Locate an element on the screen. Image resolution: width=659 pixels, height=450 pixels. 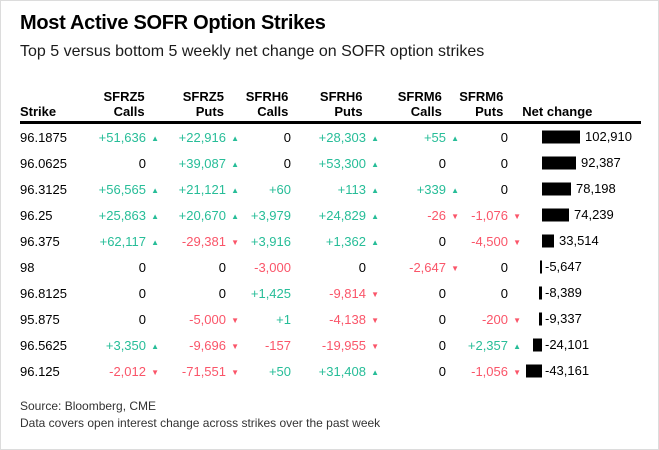
net-change-value: -24,101 is located at coordinates (567, 344).